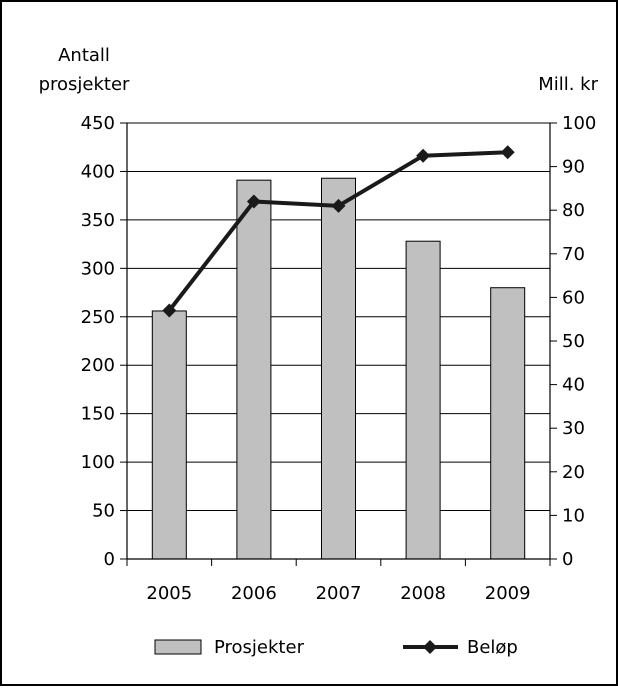  Describe the element at coordinates (98, 414) in the screenshot. I see `left-tick-label: 150` at that location.